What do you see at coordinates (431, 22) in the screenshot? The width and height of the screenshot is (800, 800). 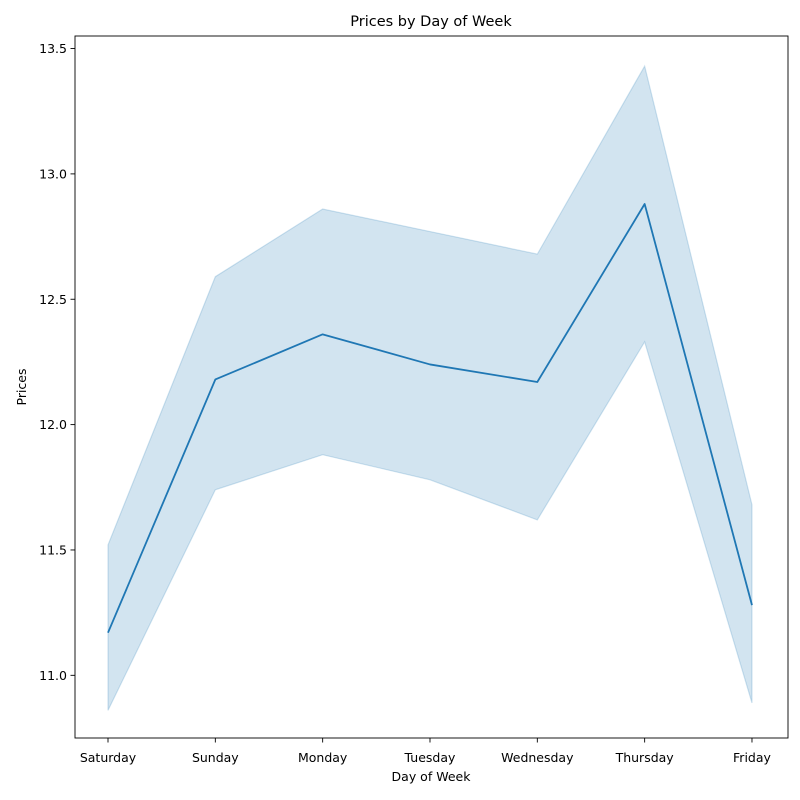 I see `chart-title: Prices by Day of Week` at bounding box center [431, 22].